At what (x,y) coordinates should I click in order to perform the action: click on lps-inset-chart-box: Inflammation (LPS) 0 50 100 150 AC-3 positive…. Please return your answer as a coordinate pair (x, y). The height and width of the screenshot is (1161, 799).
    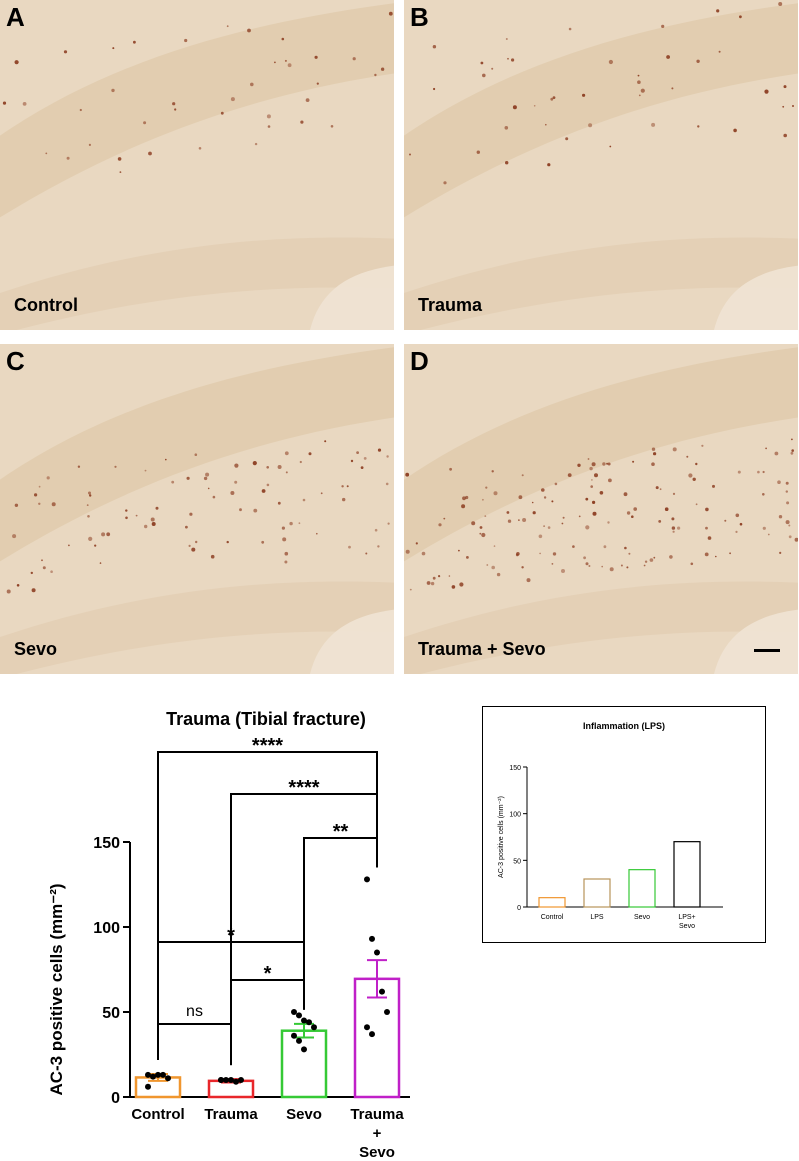
    Looking at the image, I should click on (624, 824).